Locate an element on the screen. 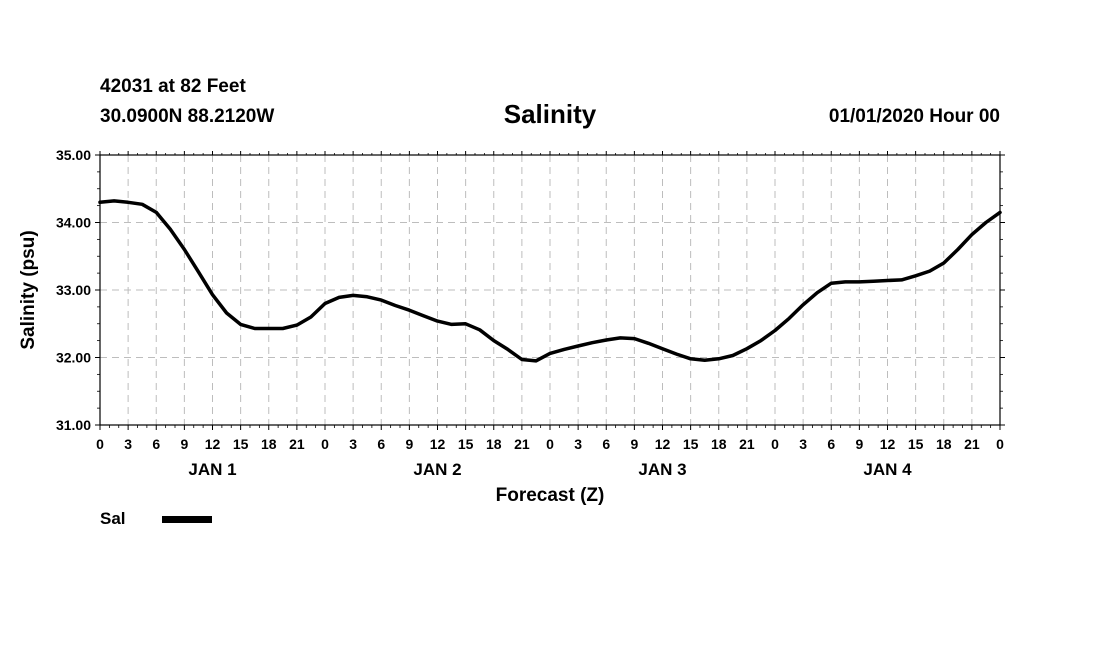 The height and width of the screenshot is (650, 1100). y-tick-label: 31.00 is located at coordinates (73, 425).